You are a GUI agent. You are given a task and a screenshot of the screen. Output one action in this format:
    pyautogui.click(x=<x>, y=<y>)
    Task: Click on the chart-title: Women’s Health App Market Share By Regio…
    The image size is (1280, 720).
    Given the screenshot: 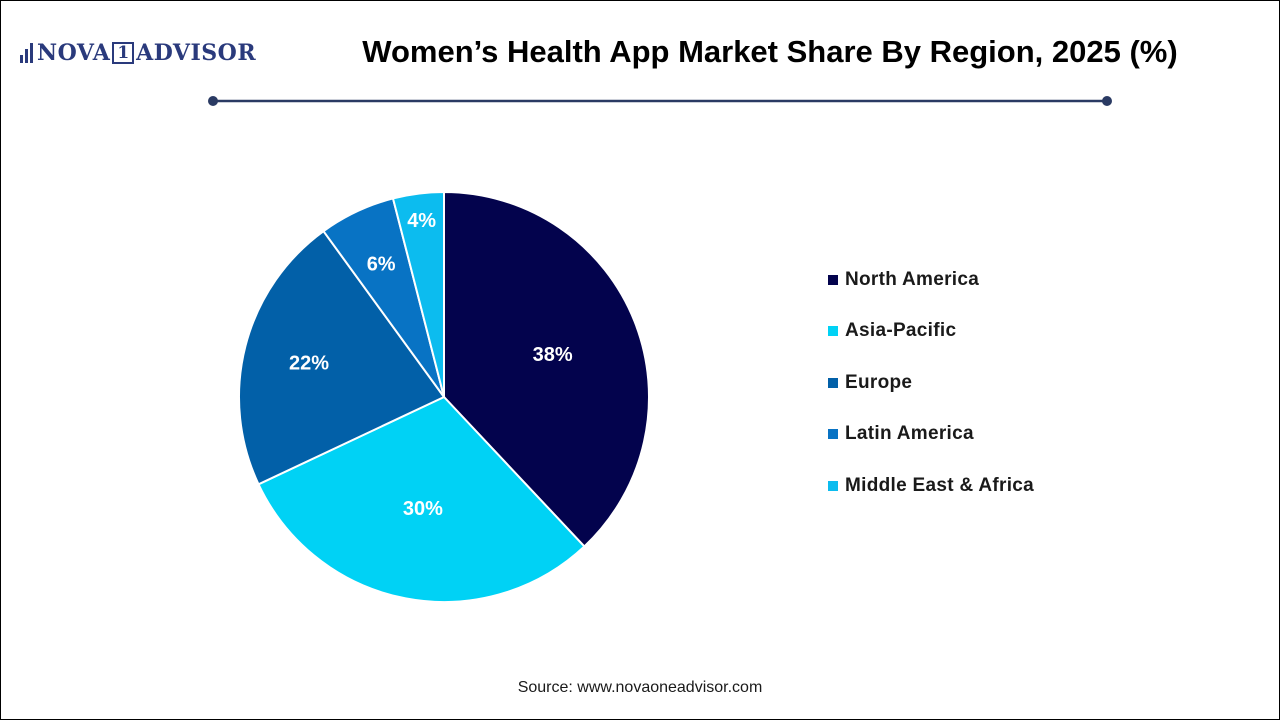 What is the action you would take?
    pyautogui.click(x=770, y=51)
    